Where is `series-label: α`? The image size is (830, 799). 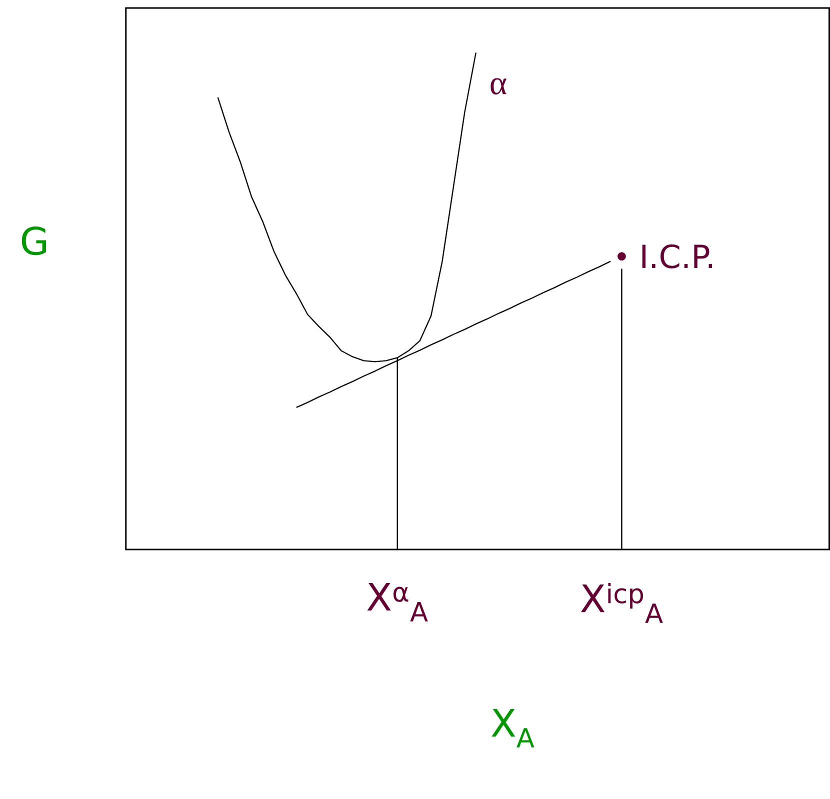
series-label: α is located at coordinates (498, 86).